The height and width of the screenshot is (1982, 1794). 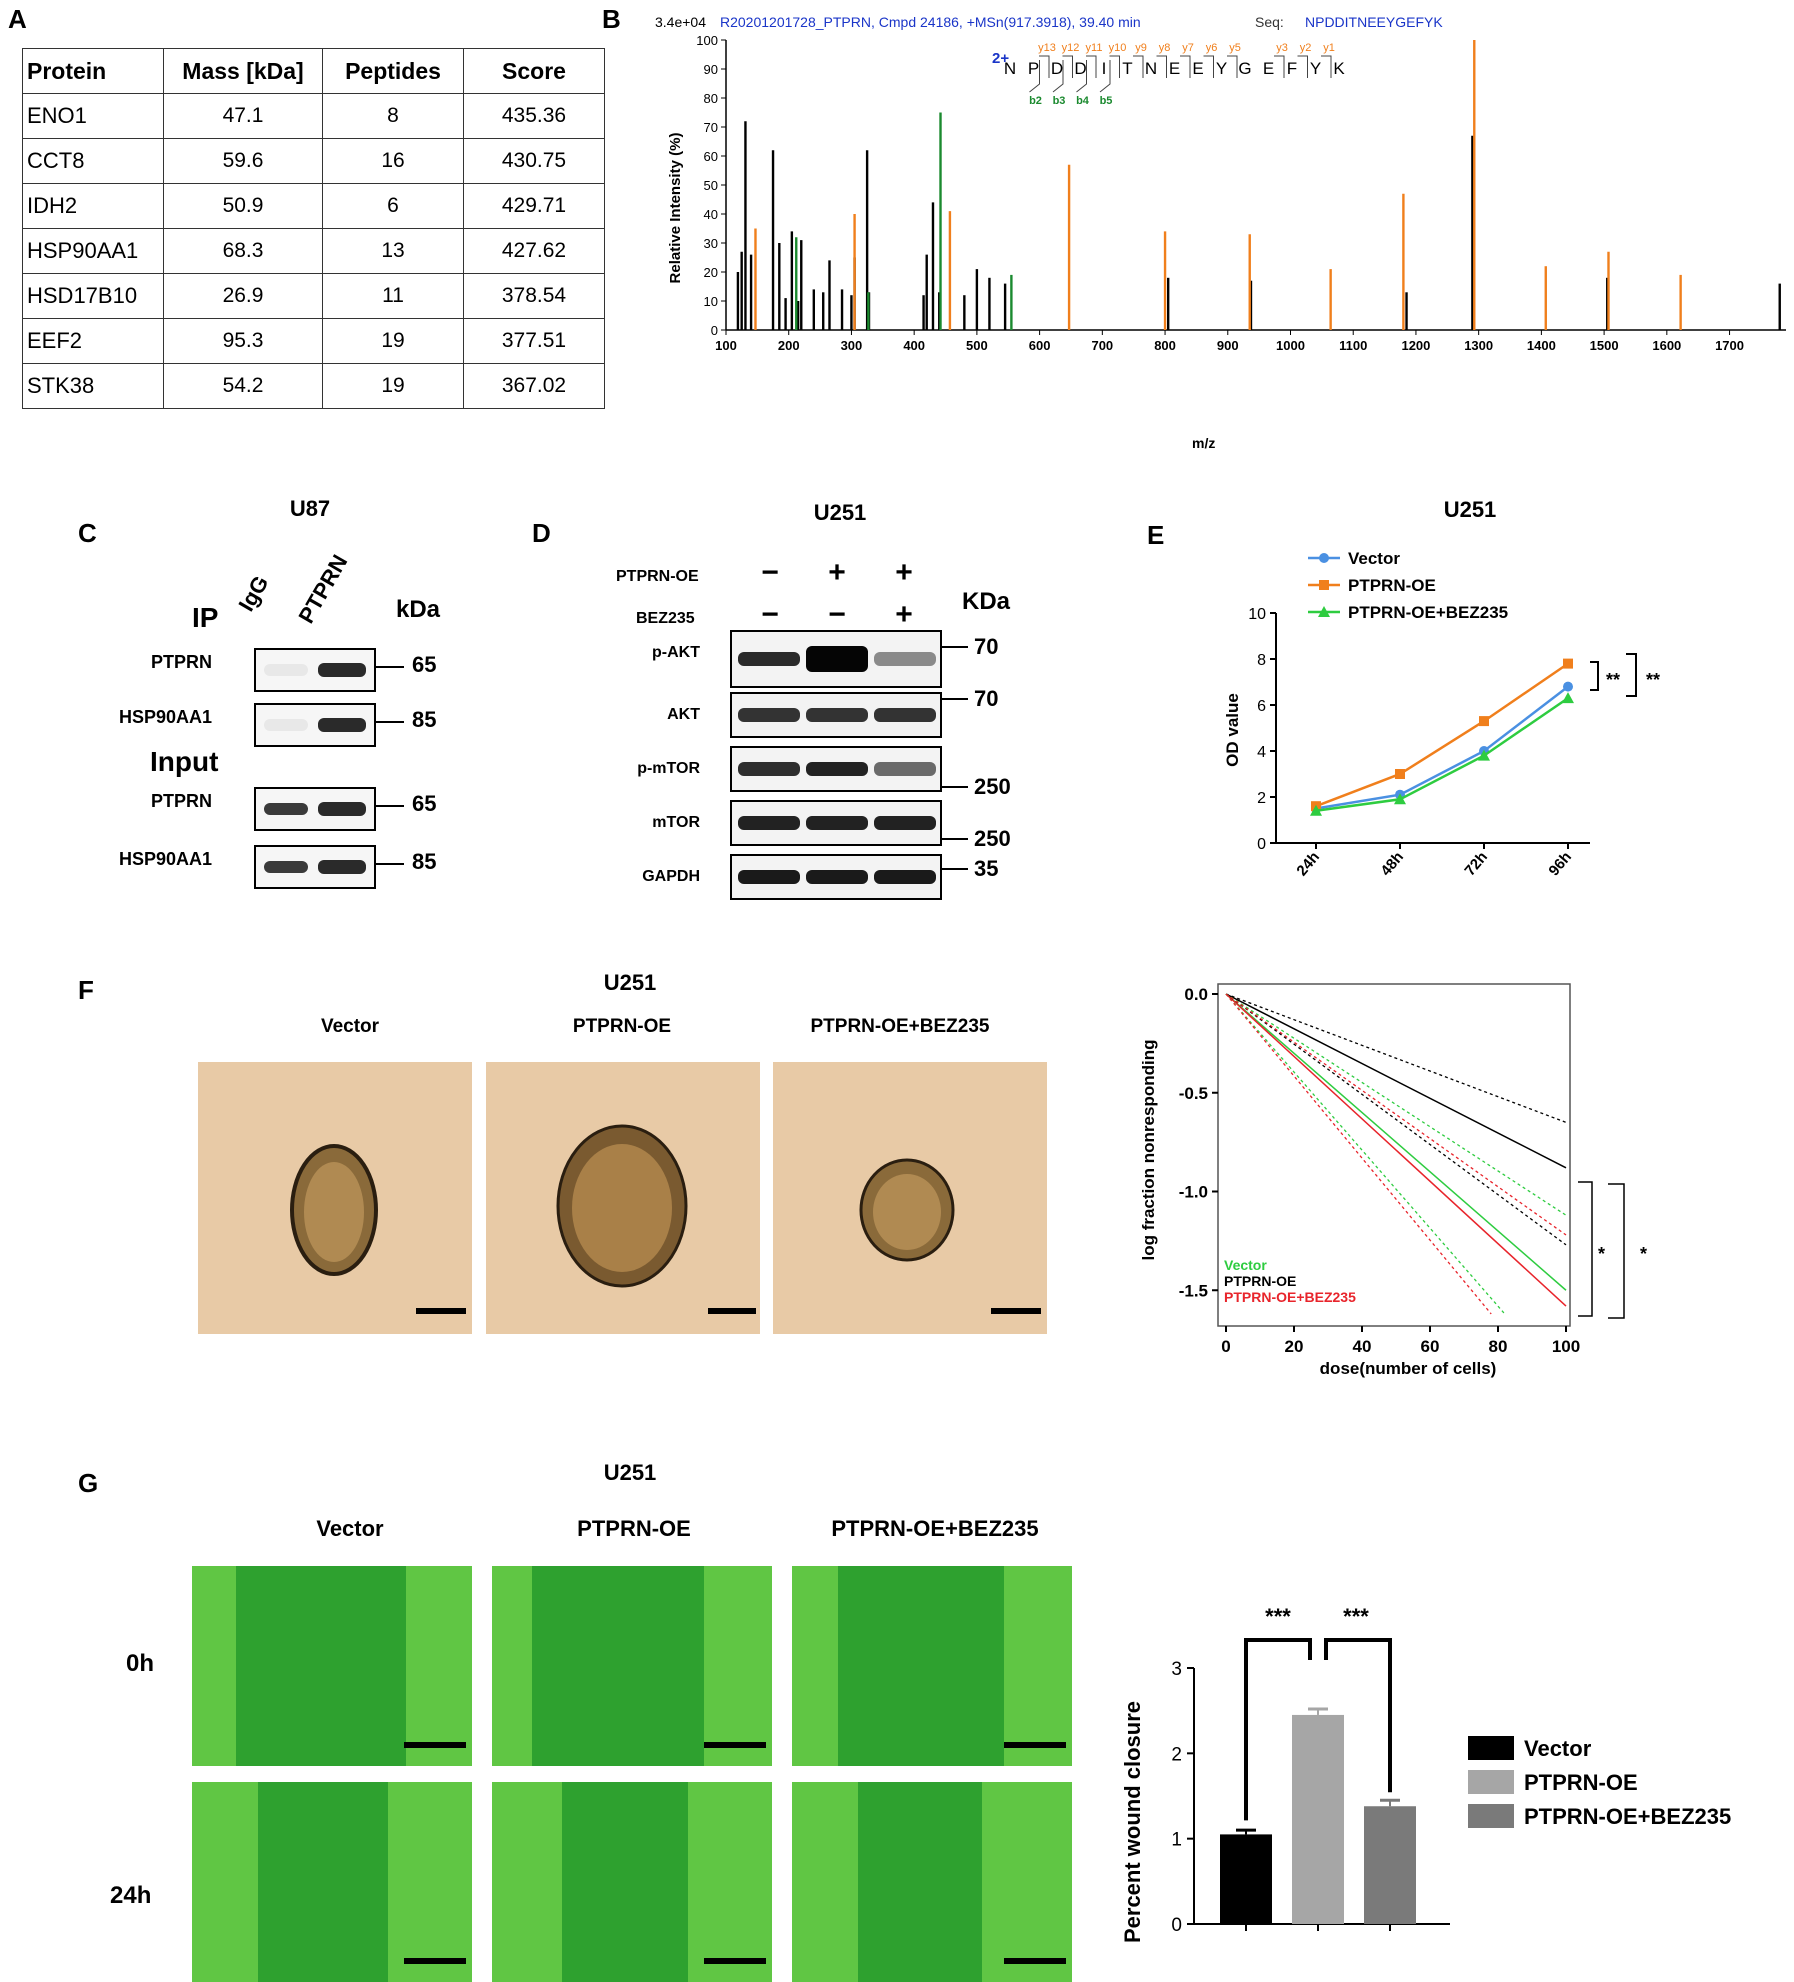 What do you see at coordinates (1176, 1754) in the screenshot?
I see `g-y-tick-label: 2` at bounding box center [1176, 1754].